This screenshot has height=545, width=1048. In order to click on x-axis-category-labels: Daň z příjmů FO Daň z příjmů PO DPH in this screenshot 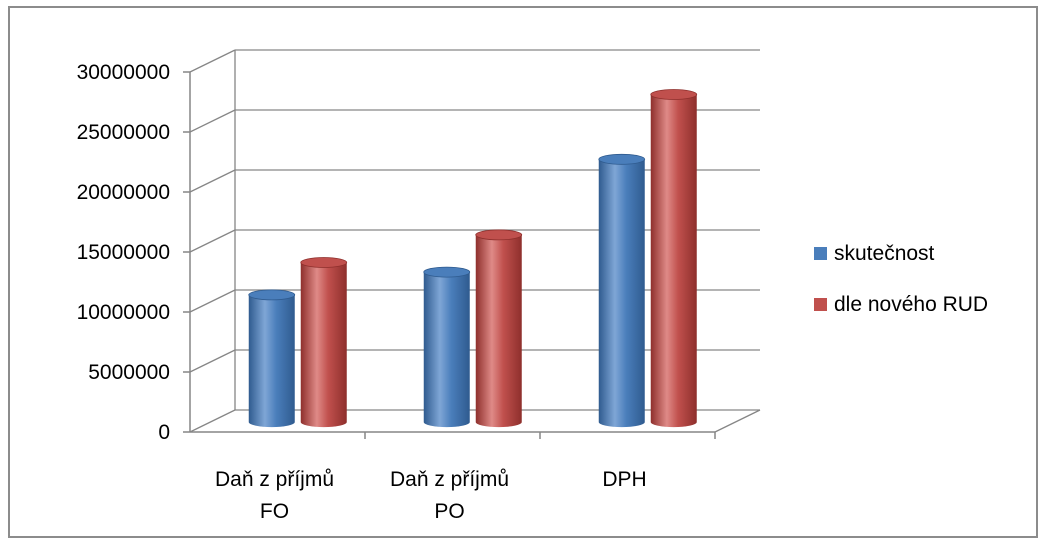, I will do `click(431, 495)`.